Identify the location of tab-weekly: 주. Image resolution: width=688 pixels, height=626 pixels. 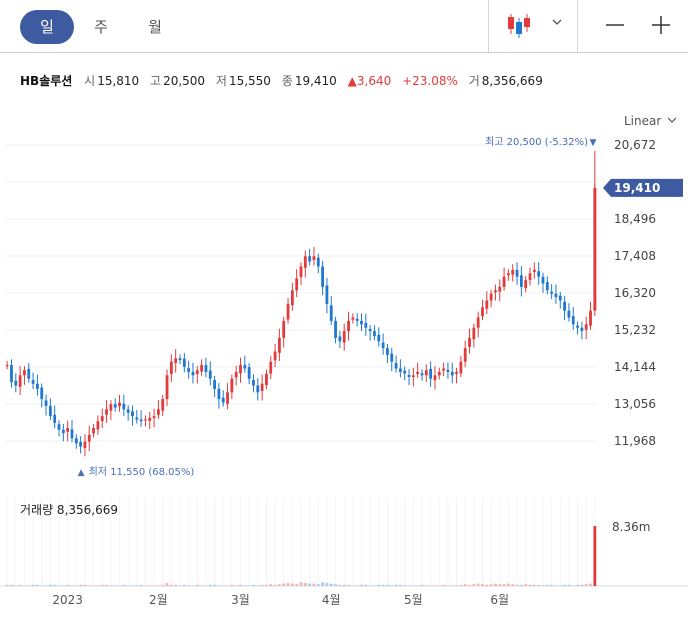
(101, 27).